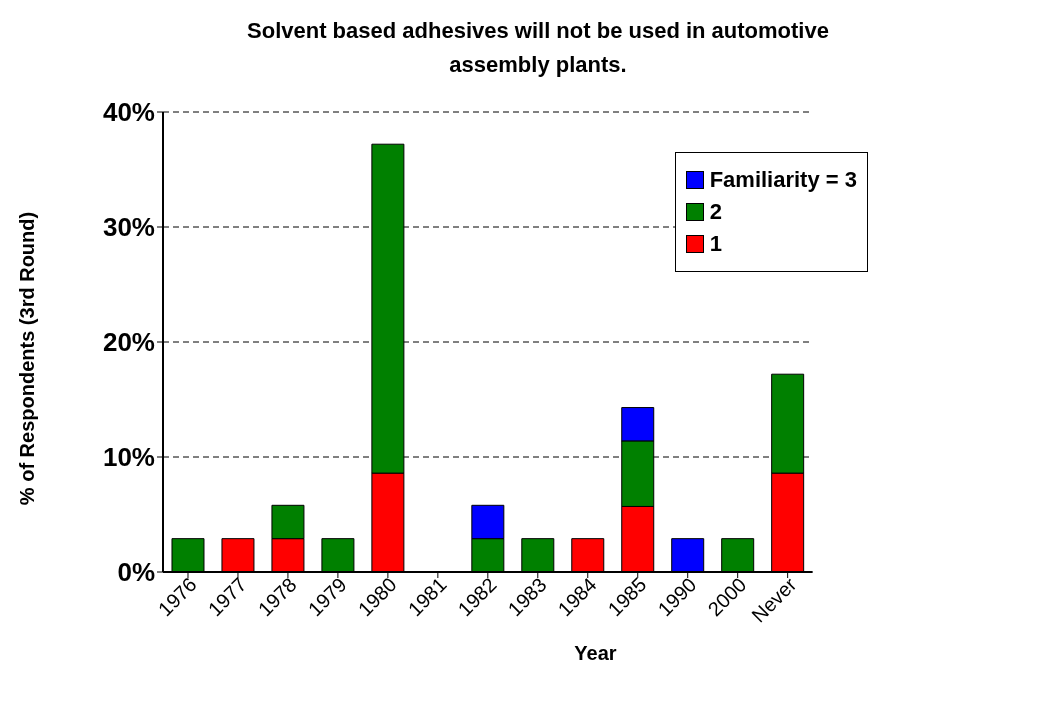 This screenshot has width=1038, height=711. Describe the element at coordinates (136, 572) in the screenshot. I see `y-tick-label: 0%` at that location.